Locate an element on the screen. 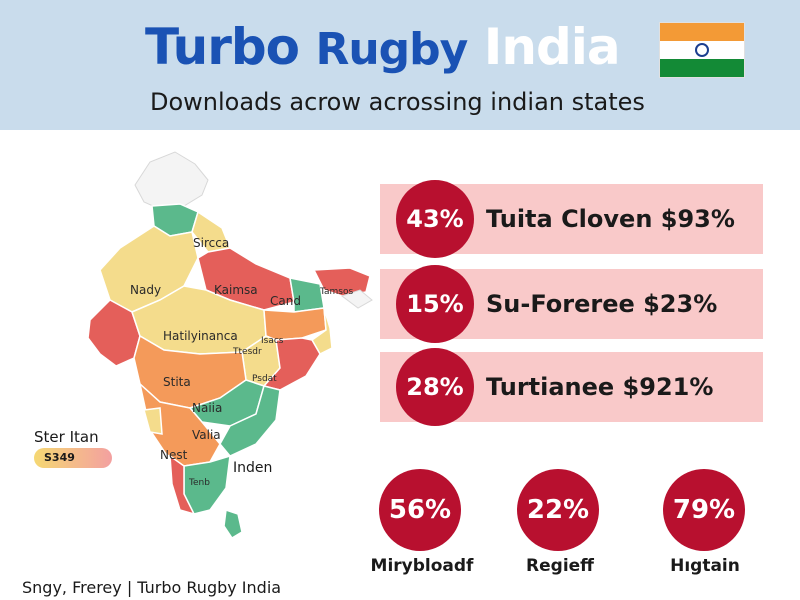 Image resolution: width=800 pixels, height=600 pixels. map-label: Nest is located at coordinates (174, 455).